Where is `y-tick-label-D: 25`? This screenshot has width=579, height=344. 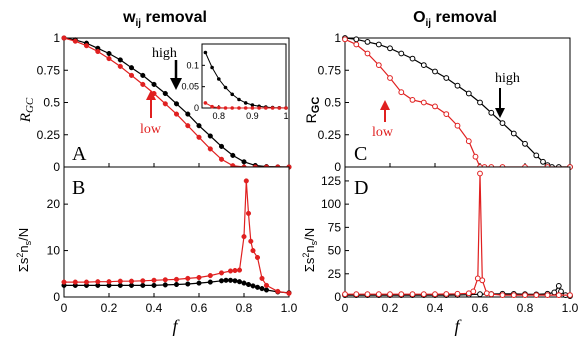 y-tick-label-D: 25 is located at coordinates (335, 274).